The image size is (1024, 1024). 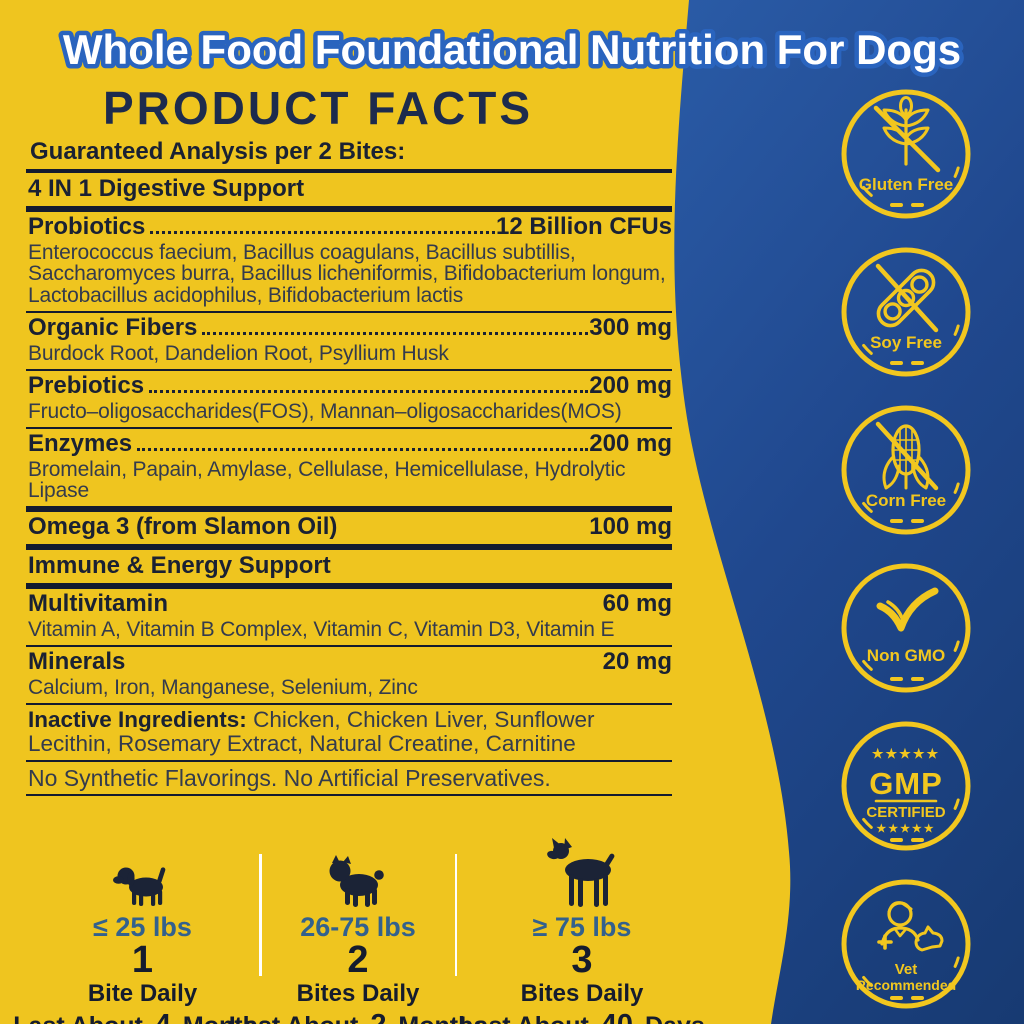 What do you see at coordinates (166, 188) in the screenshot?
I see `section-digestive-support: 4 IN 1 Digestive Support` at bounding box center [166, 188].